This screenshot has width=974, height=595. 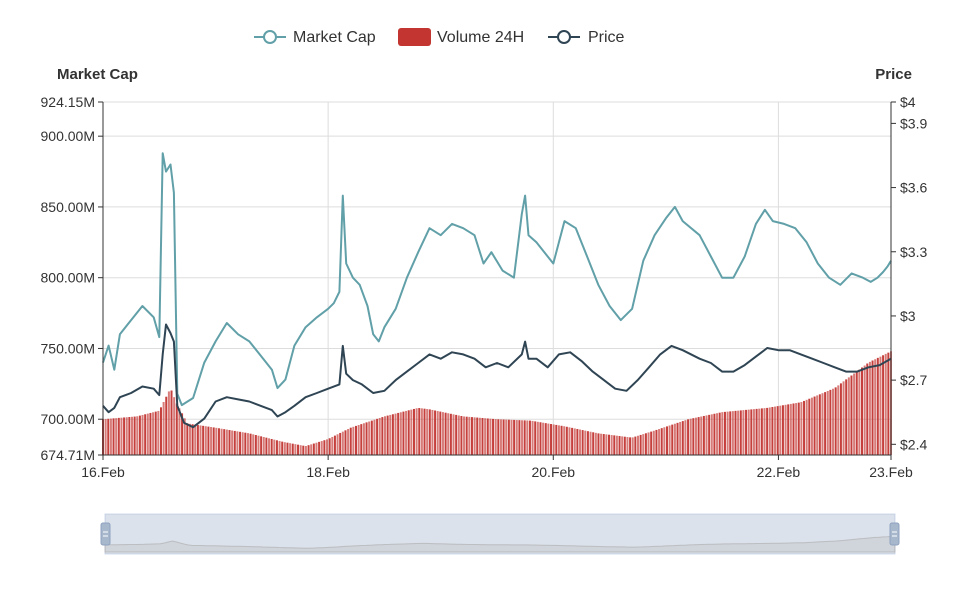 I want to click on y-left-tick-label: 674.71M, so click(x=68, y=455).